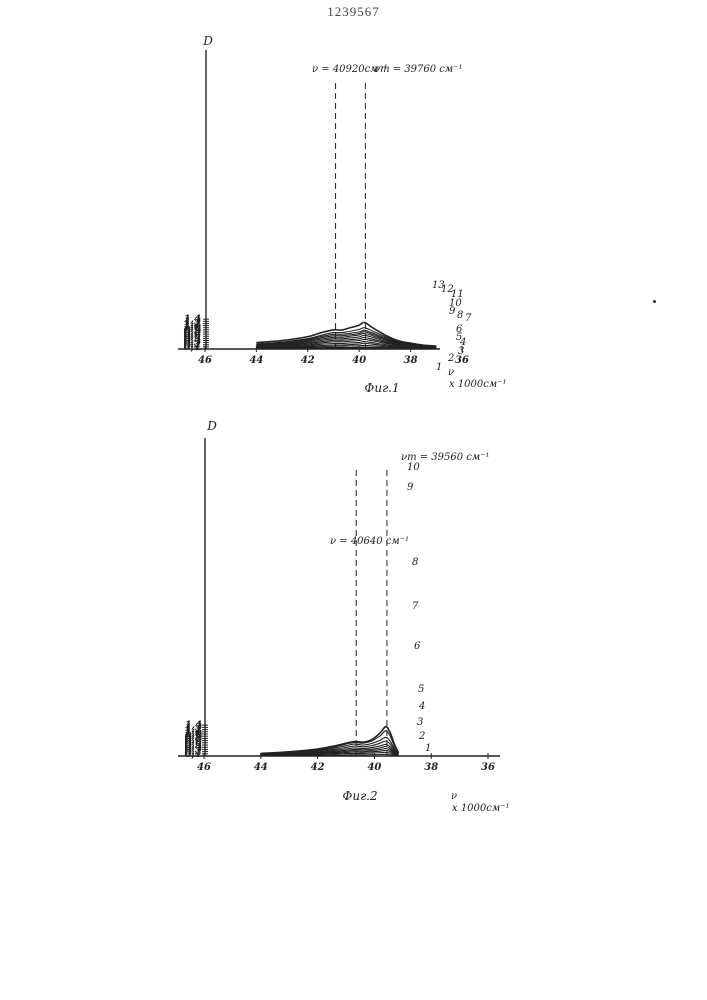 The height and width of the screenshot is (1000, 707). Describe the element at coordinates (211, 426) in the screenshot. I see `fig2-y-axis-label: D` at that location.